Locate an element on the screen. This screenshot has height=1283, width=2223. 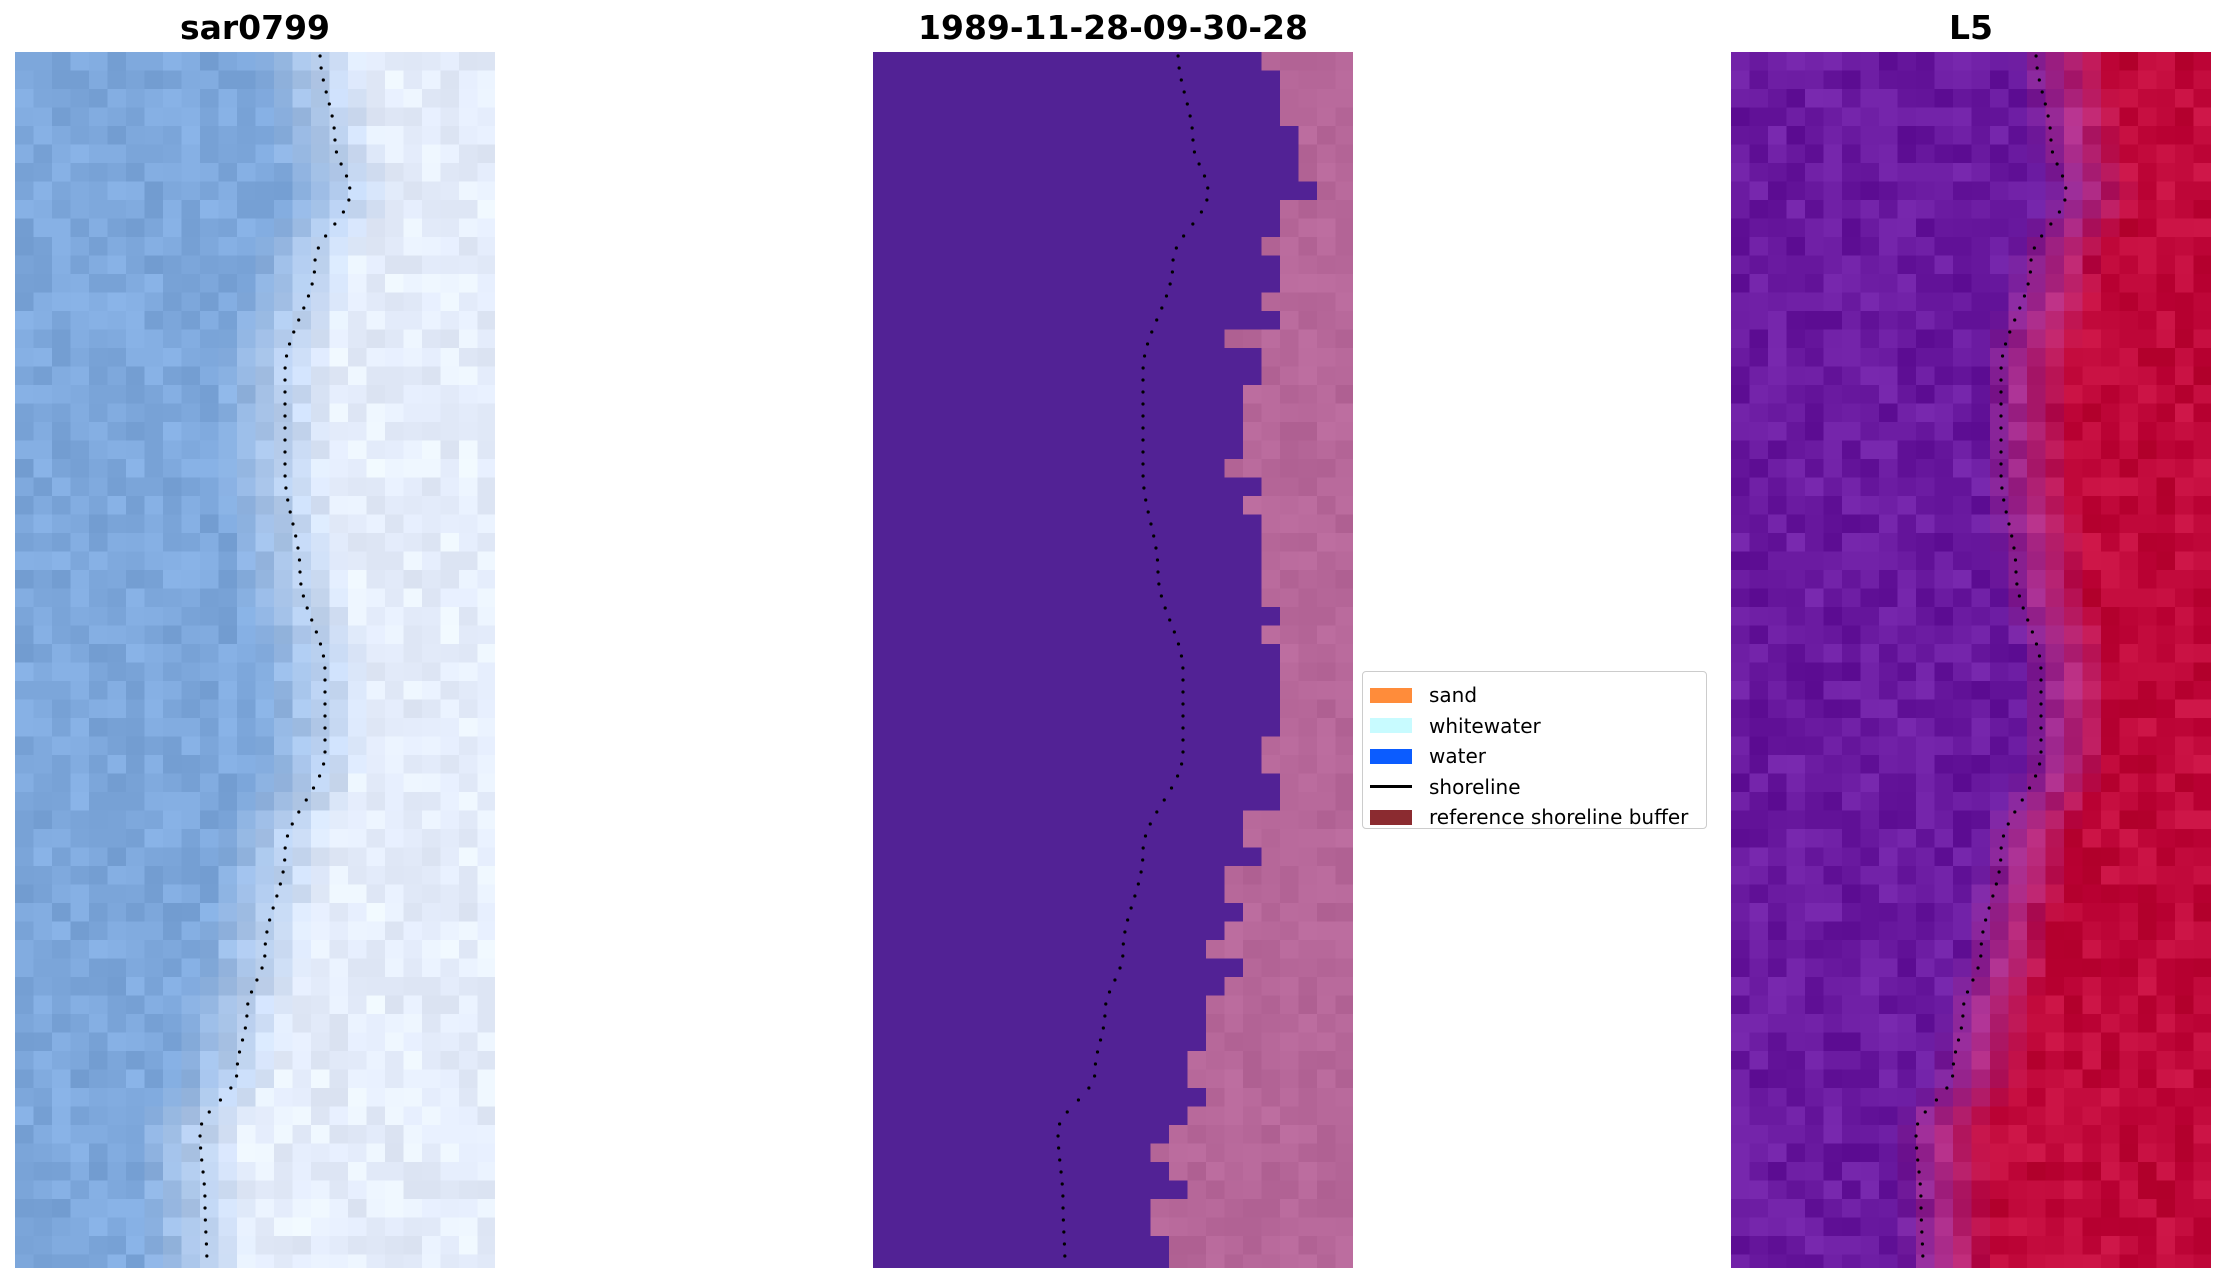
legend-item-sand: sand is located at coordinates (1538, 695).